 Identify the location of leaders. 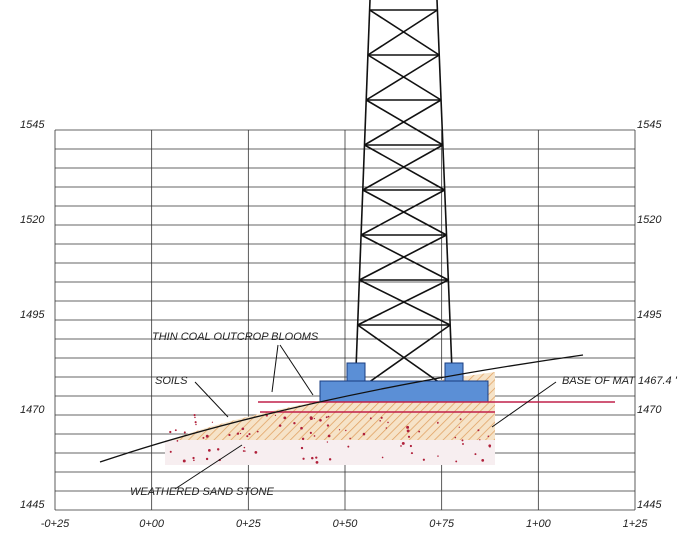
(365, 417).